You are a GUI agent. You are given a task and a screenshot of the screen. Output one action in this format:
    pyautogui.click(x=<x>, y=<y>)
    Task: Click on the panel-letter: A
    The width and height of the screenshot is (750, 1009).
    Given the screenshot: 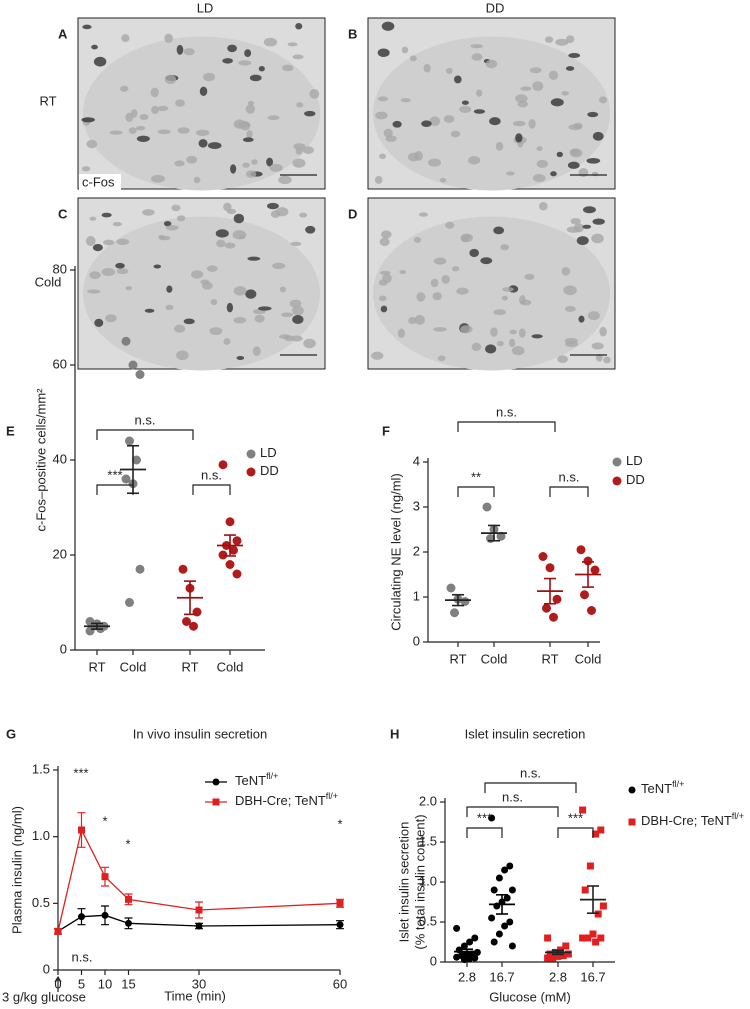 What is the action you would take?
    pyautogui.click(x=63, y=33)
    